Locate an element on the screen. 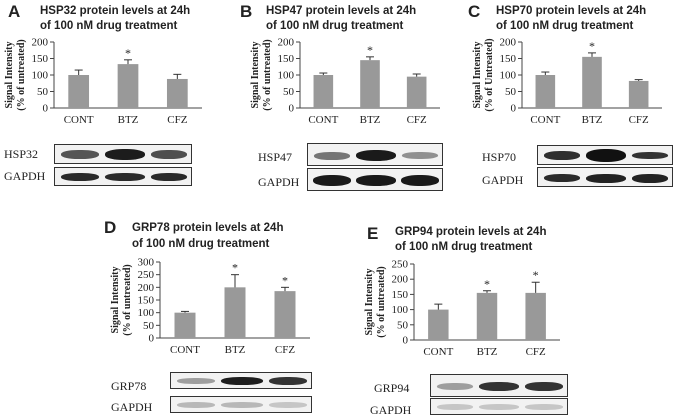 The height and width of the screenshot is (418, 685). panel-letter: E is located at coordinates (373, 233).